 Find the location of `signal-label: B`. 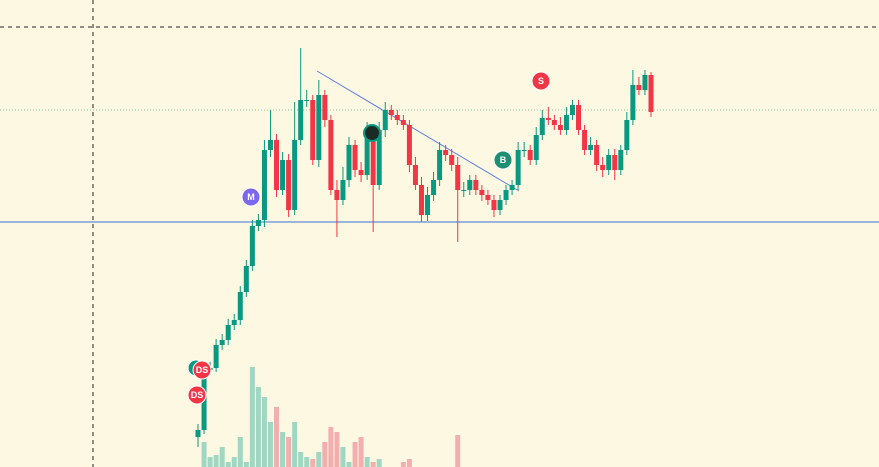

signal-label: B is located at coordinates (503, 160).